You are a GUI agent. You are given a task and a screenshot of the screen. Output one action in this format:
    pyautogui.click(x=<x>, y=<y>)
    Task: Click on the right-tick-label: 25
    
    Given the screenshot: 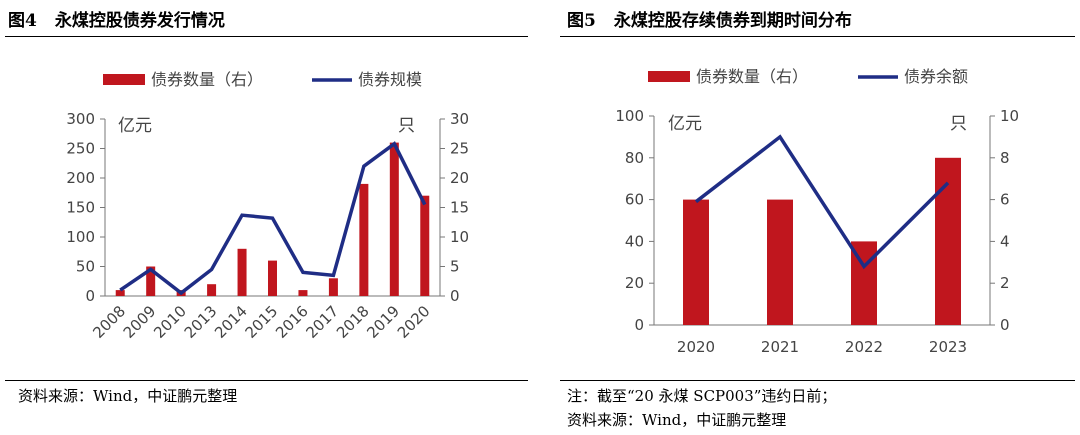 What is the action you would take?
    pyautogui.click(x=459, y=149)
    